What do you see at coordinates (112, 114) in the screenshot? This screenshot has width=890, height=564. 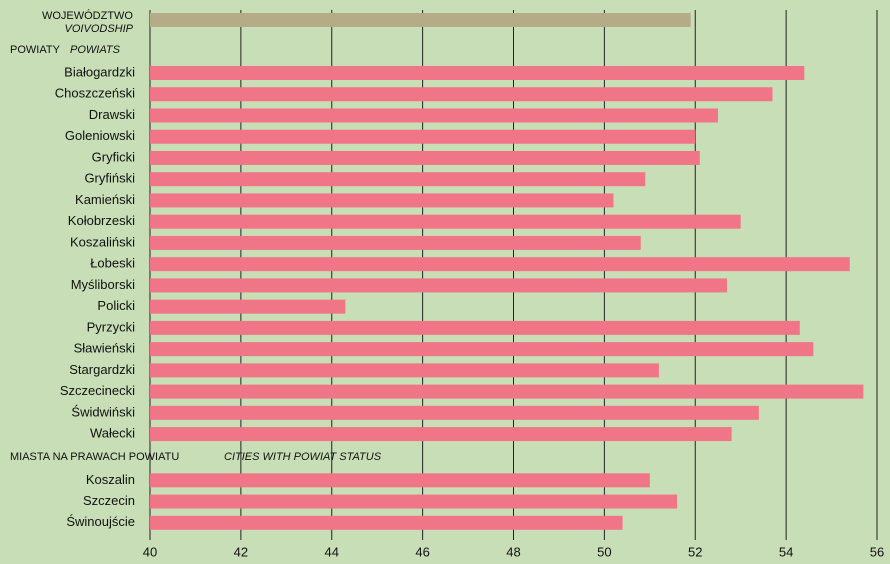 I see `y-tick-label: Drawski` at bounding box center [112, 114].